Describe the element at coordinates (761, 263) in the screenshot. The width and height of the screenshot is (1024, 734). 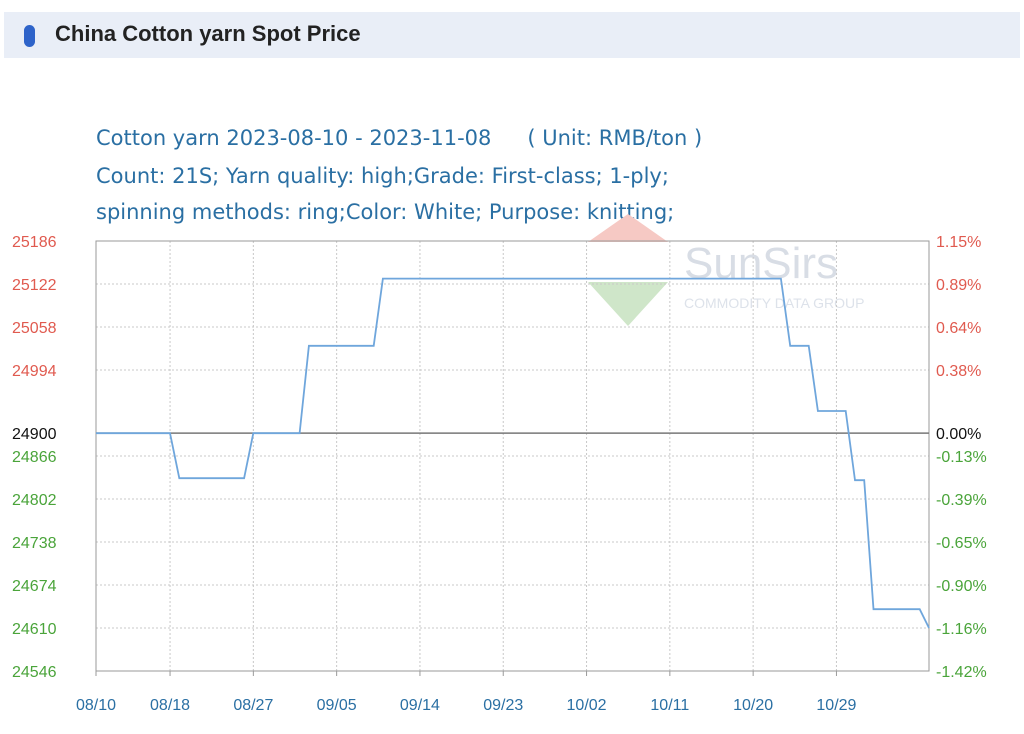
I see `watermark-brand: SunSirs` at that location.